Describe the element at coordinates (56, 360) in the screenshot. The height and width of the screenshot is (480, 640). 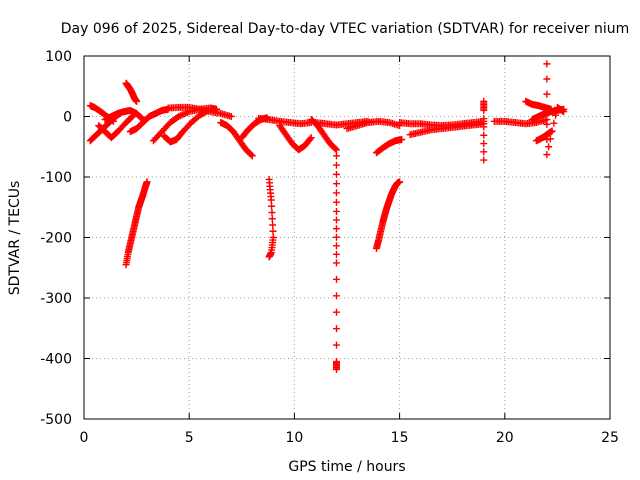
I see `y-tick-label: -400` at that location.